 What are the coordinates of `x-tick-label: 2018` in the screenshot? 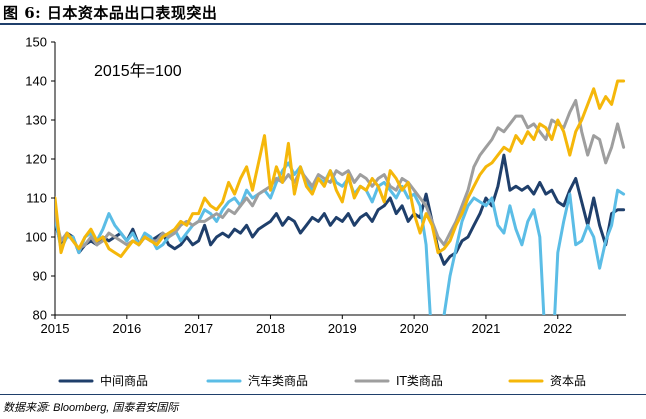 It's located at (270, 328).